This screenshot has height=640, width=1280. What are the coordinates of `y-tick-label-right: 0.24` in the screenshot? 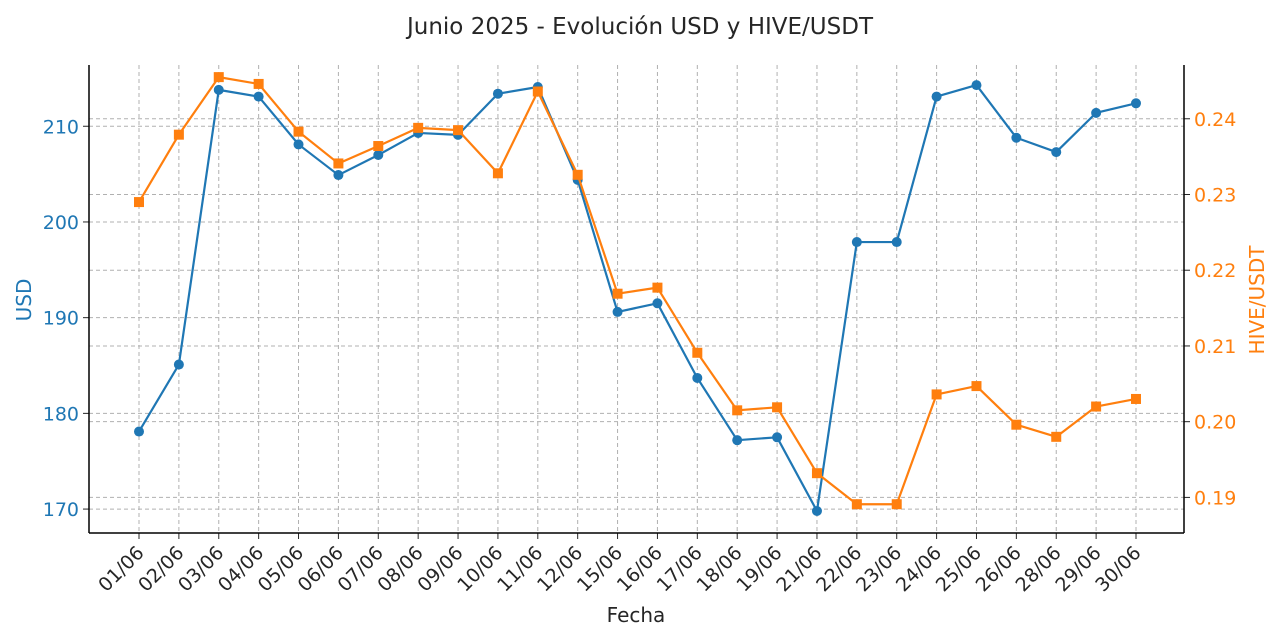 It's located at (1215, 120).